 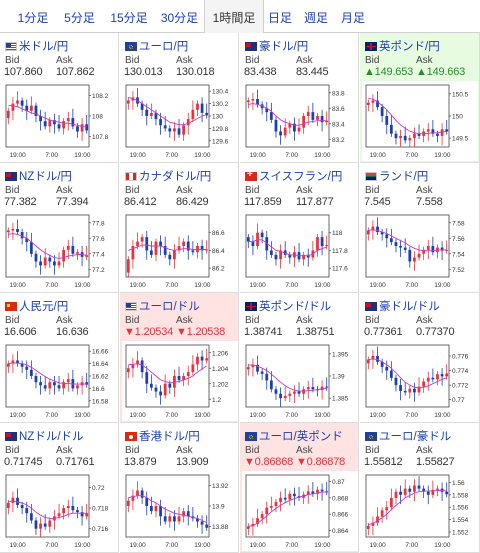 What do you see at coordinates (234, 16) in the screenshot?
I see `tab-1hour: 1時間足` at bounding box center [234, 16].